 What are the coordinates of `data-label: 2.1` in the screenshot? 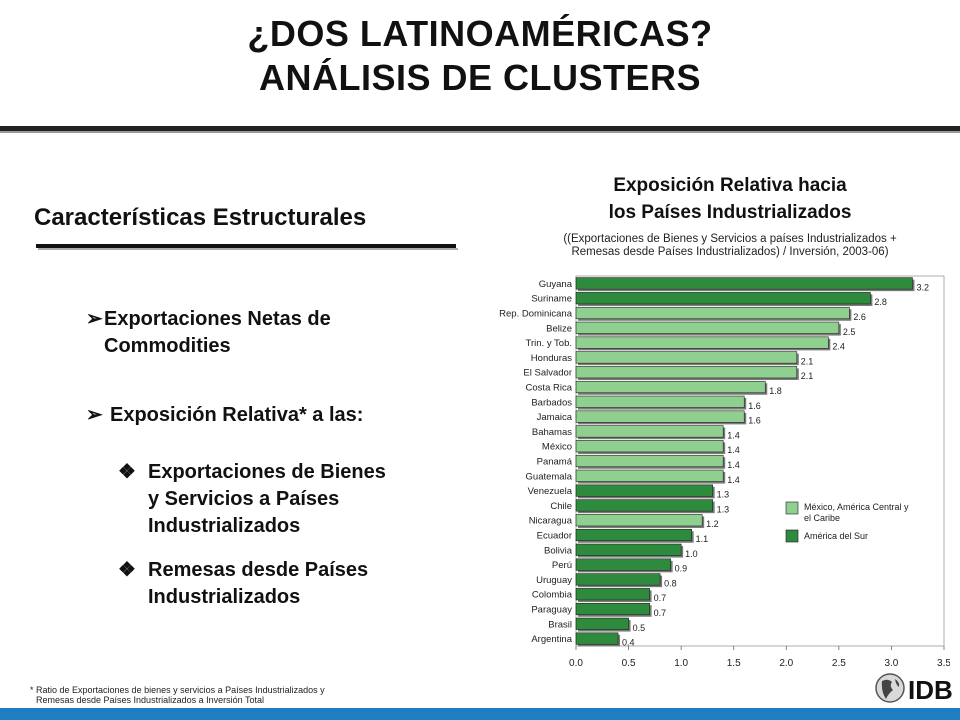 It's located at (807, 361).